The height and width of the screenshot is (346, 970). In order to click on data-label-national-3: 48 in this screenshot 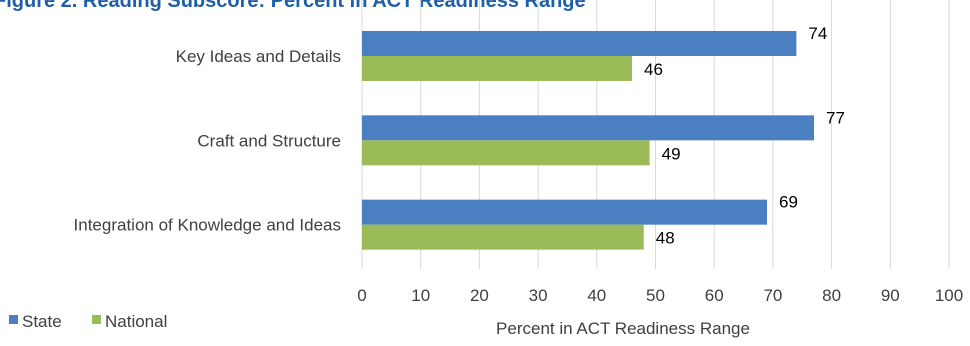, I will do `click(665, 238)`.